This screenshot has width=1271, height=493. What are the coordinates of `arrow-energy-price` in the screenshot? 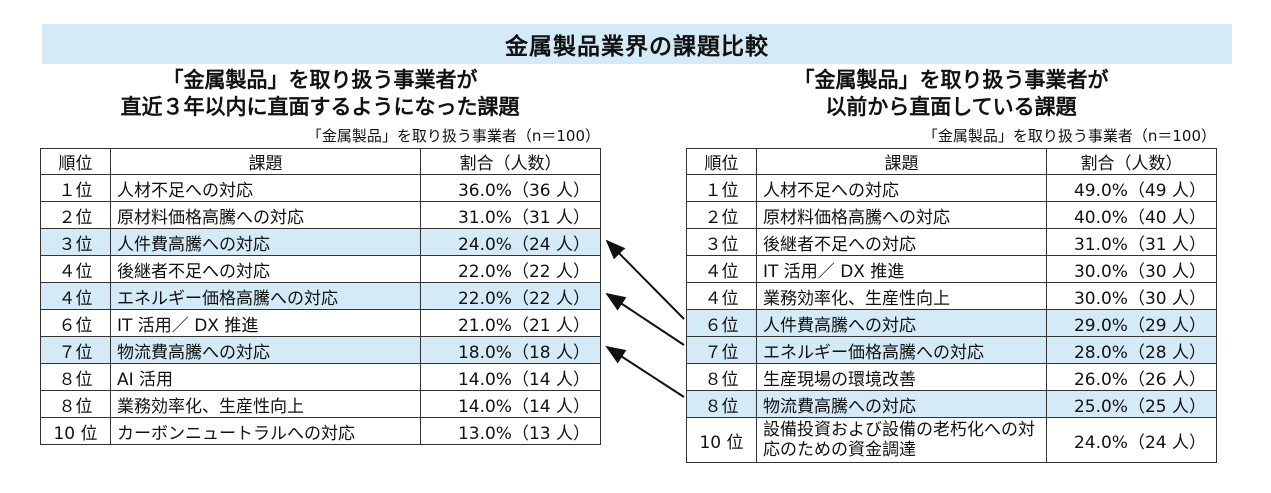 It's located at (645, 319).